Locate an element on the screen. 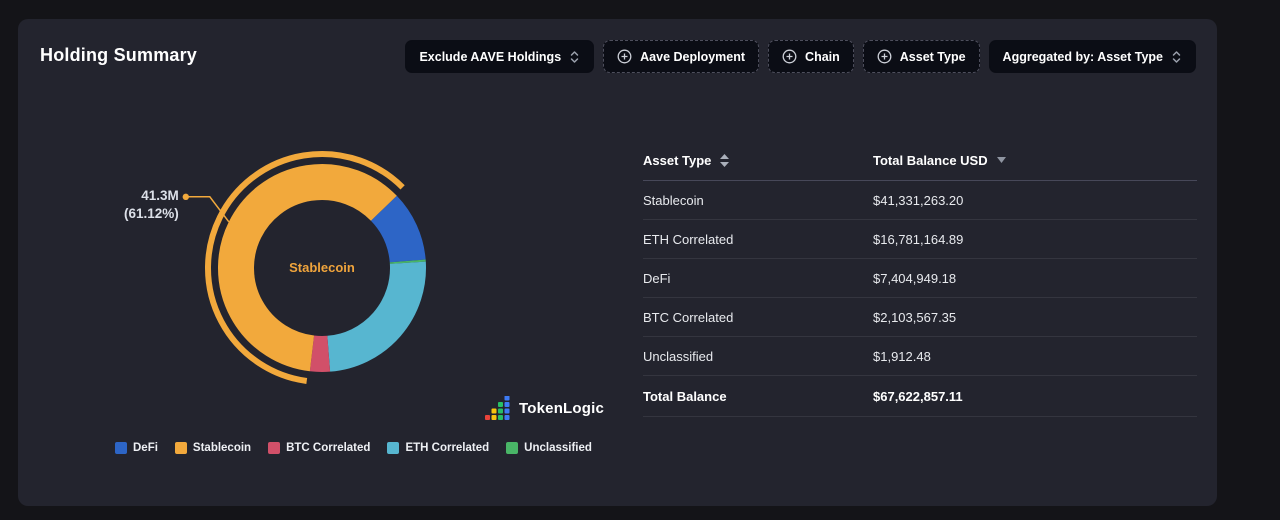 The width and height of the screenshot is (1280, 520). exclude-aave-holdings-select: Exclude AAVE Holdings is located at coordinates (500, 56).